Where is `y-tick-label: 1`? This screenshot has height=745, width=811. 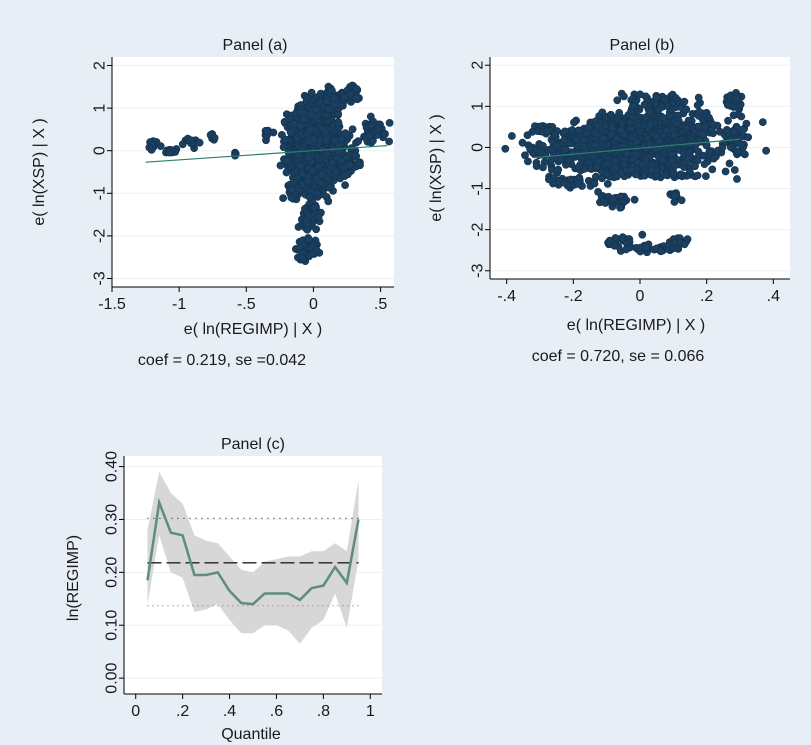
y-tick-label: 1 is located at coordinates (100, 108).